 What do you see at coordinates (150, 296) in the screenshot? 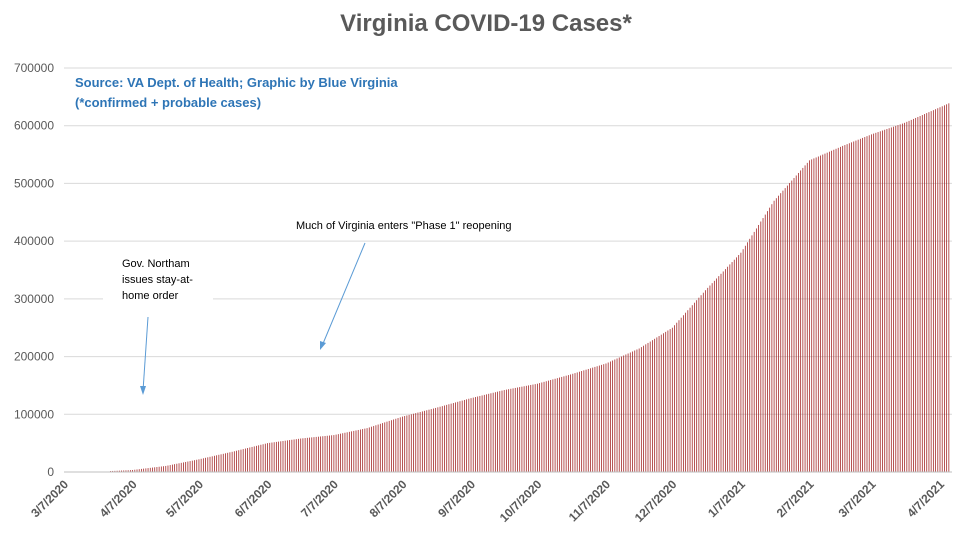
I see `annotation-line: home order` at bounding box center [150, 296].